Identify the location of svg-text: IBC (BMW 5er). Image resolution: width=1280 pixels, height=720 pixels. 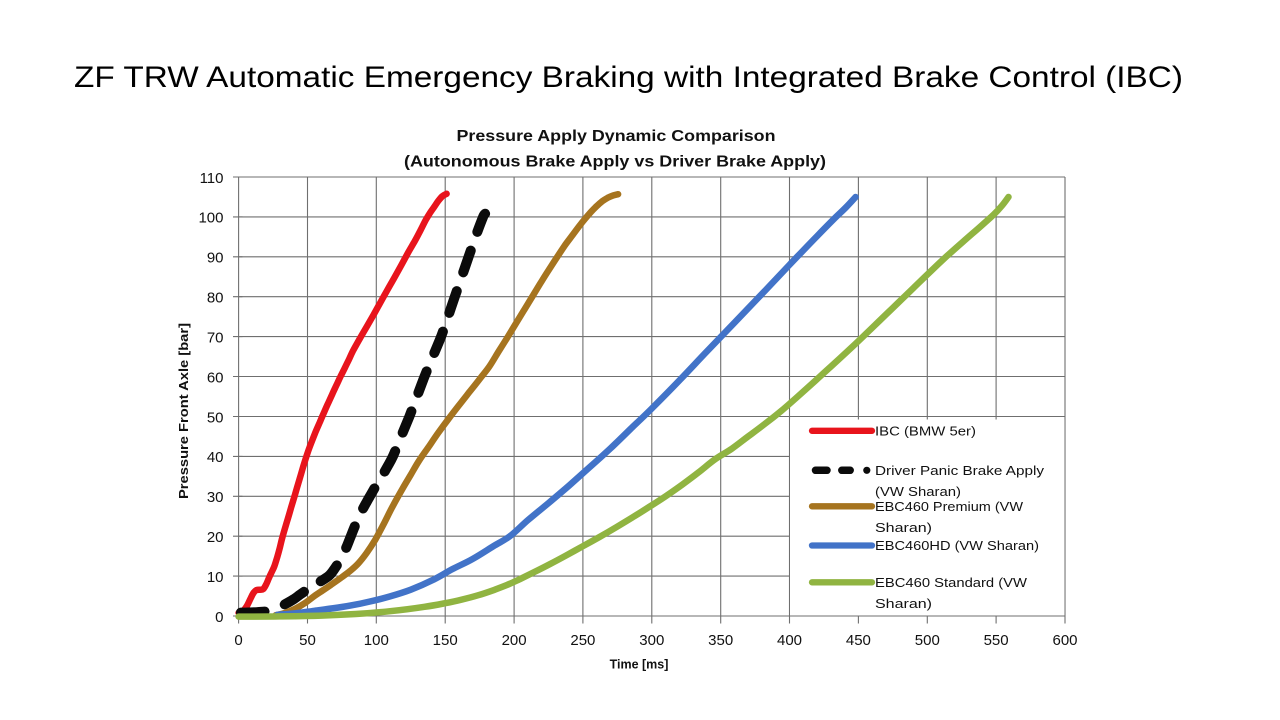
(925, 430).